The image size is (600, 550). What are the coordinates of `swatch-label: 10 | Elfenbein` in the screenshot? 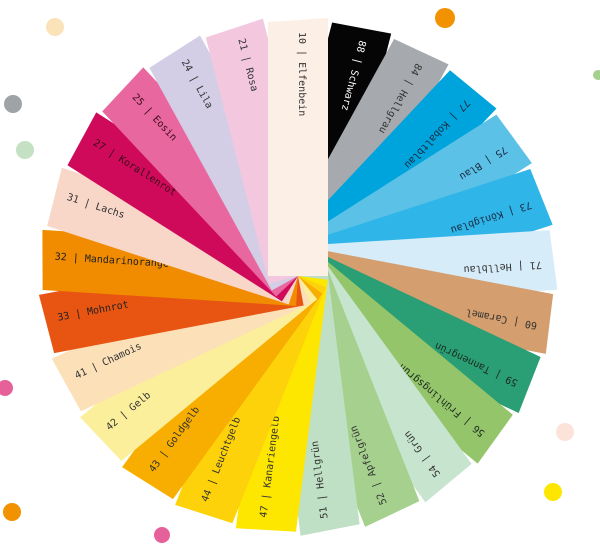 It's located at (301, 74).